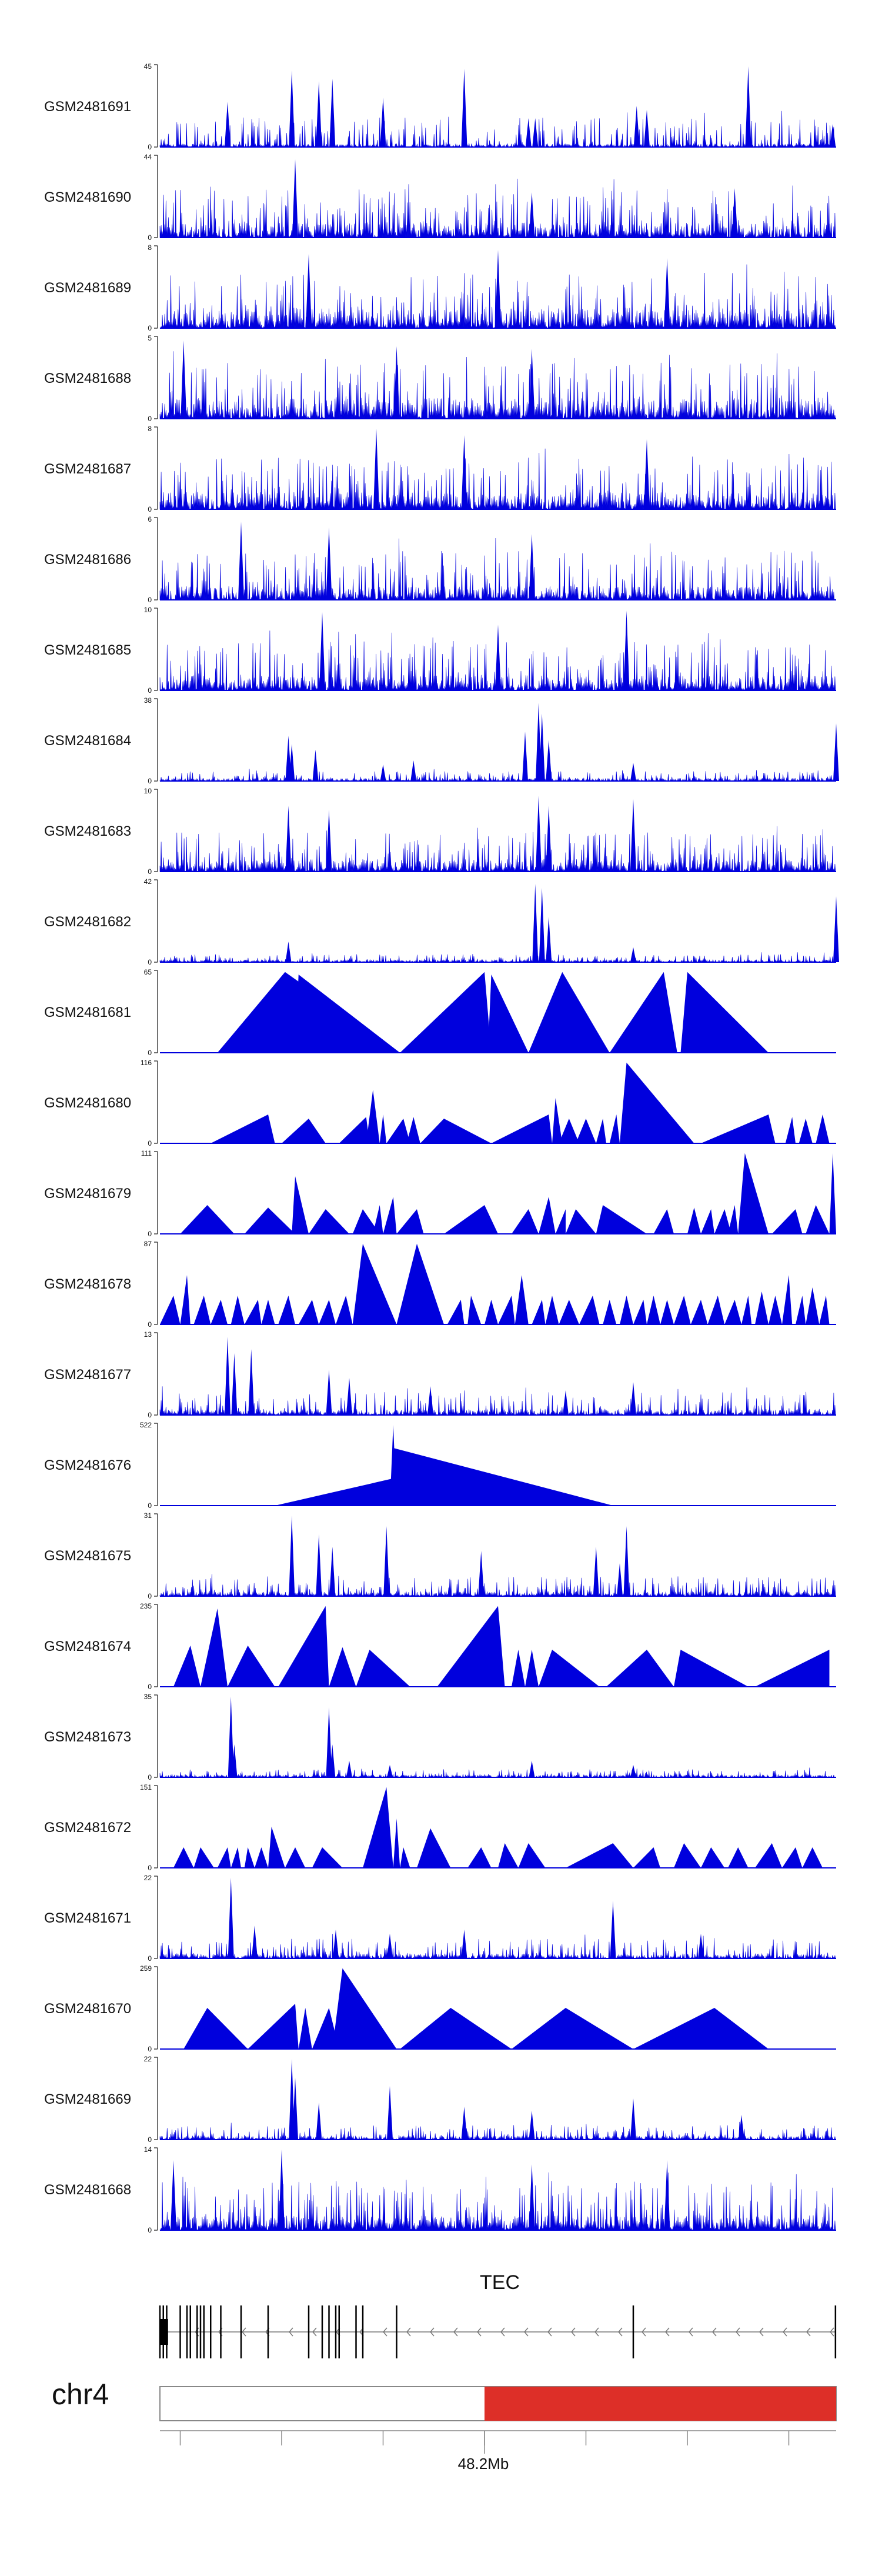 This screenshot has width=882, height=2576. What do you see at coordinates (87, 1465) in the screenshot?
I see `track-label: GSM2481676` at bounding box center [87, 1465].